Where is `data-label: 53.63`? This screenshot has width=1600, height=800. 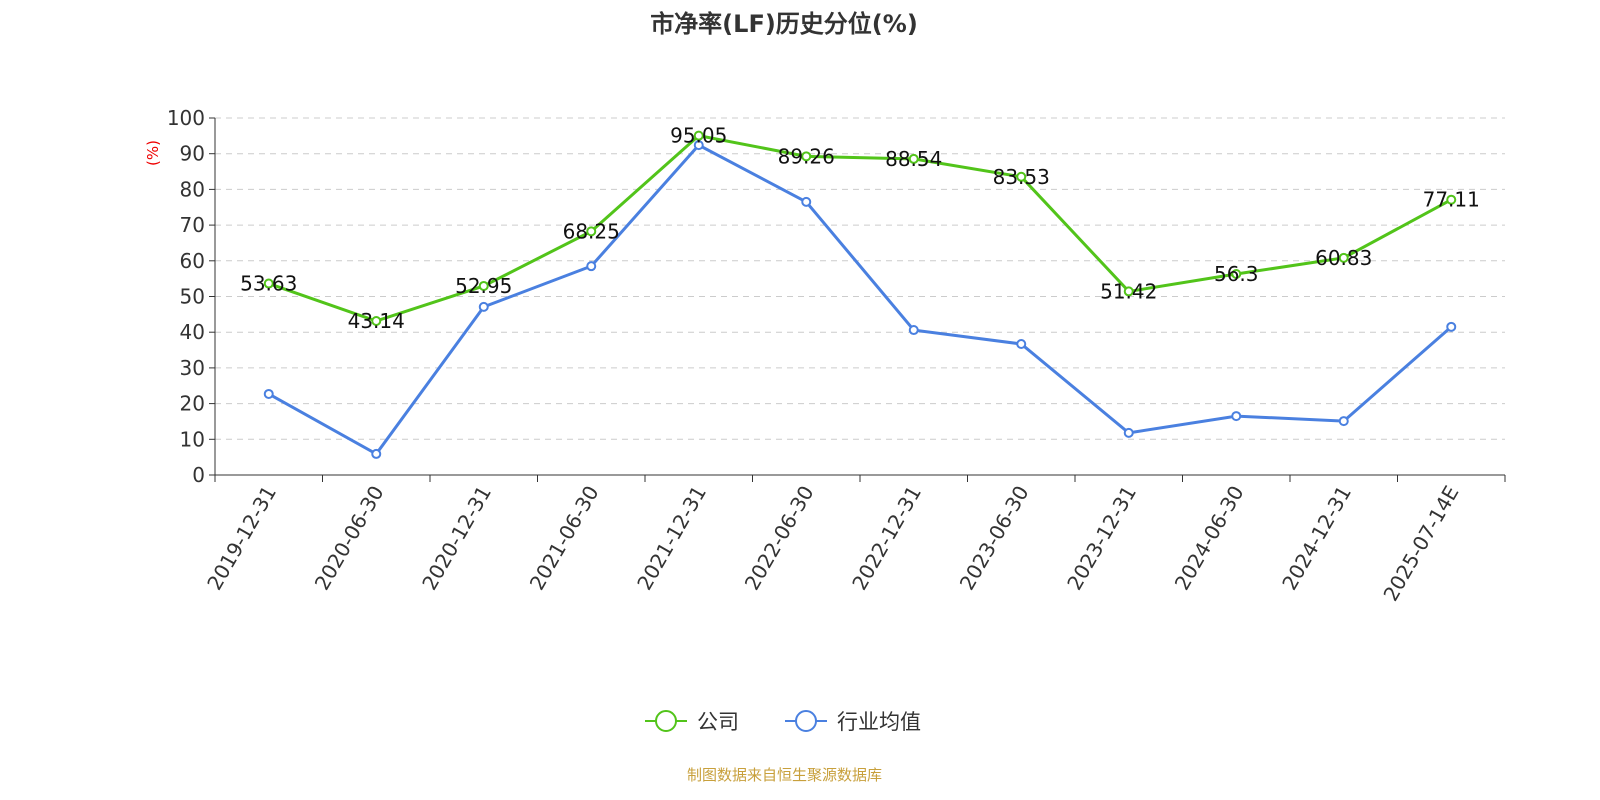
data-label: 53.63 is located at coordinates (268, 284).